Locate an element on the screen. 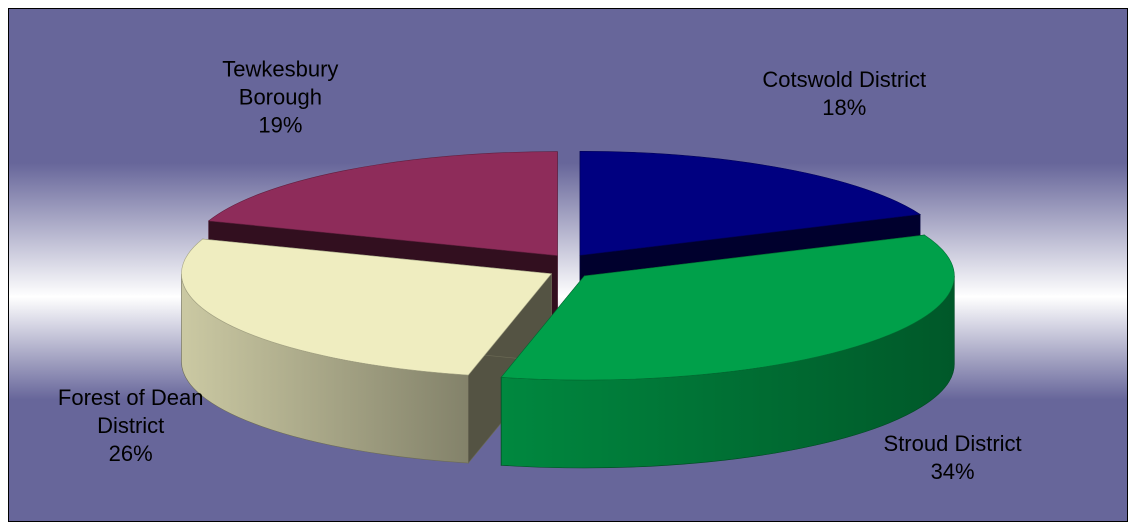 The image size is (1137, 529). slice-name: District is located at coordinates (130, 425).